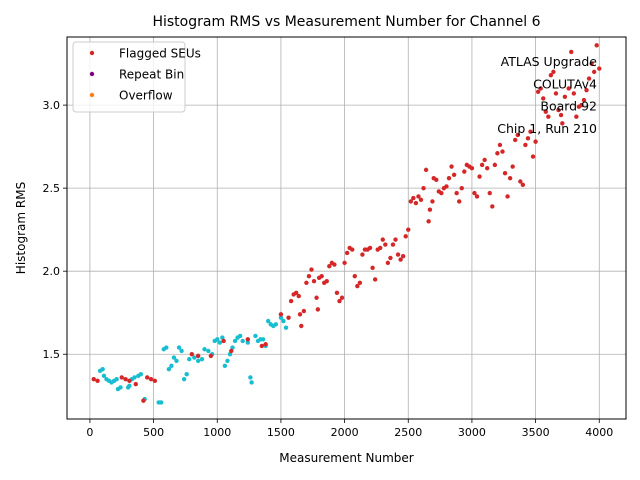  Describe the element at coordinates (136, 77) in the screenshot. I see `legend: Flagged SEUs Repeat Bin Overflow` at that location.